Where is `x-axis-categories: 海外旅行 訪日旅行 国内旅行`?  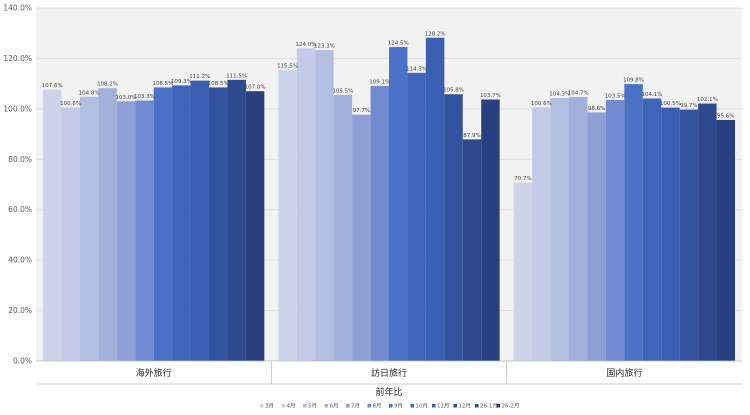
x-axis-categories: 海外旅行 訪日旅行 国内旅行 is located at coordinates (389, 372).